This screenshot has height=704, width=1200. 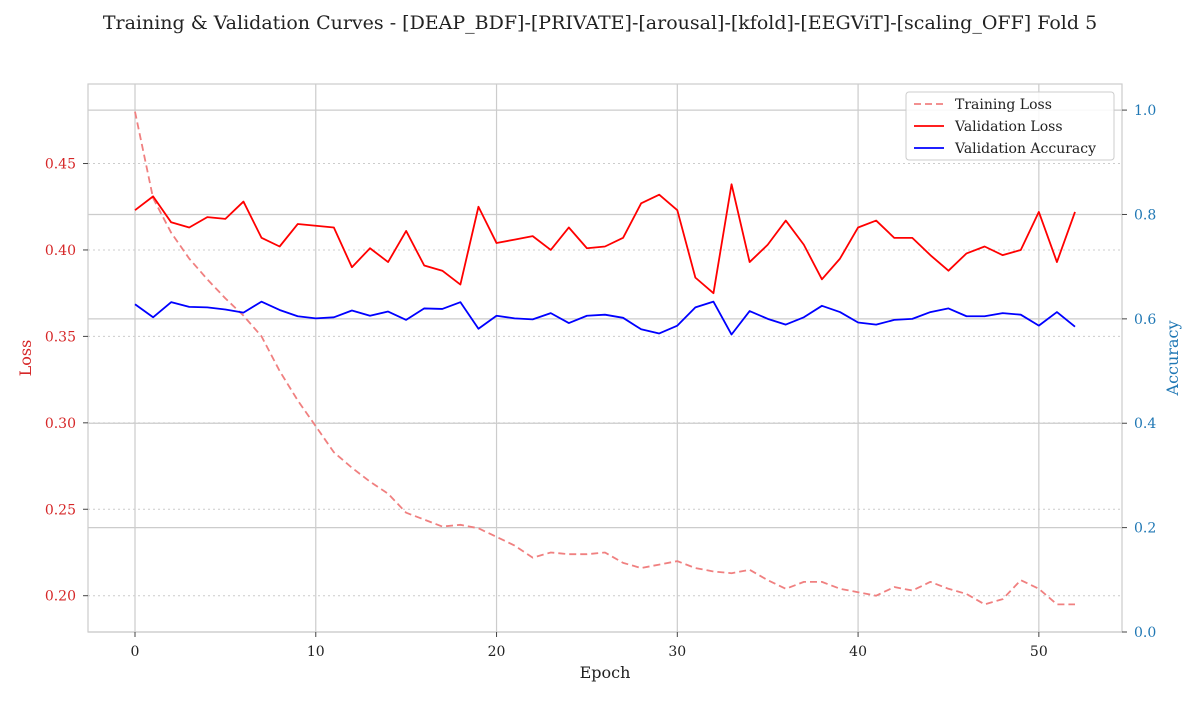 What do you see at coordinates (1145, 320) in the screenshot?
I see `right-tick-label: 0.6` at bounding box center [1145, 320].